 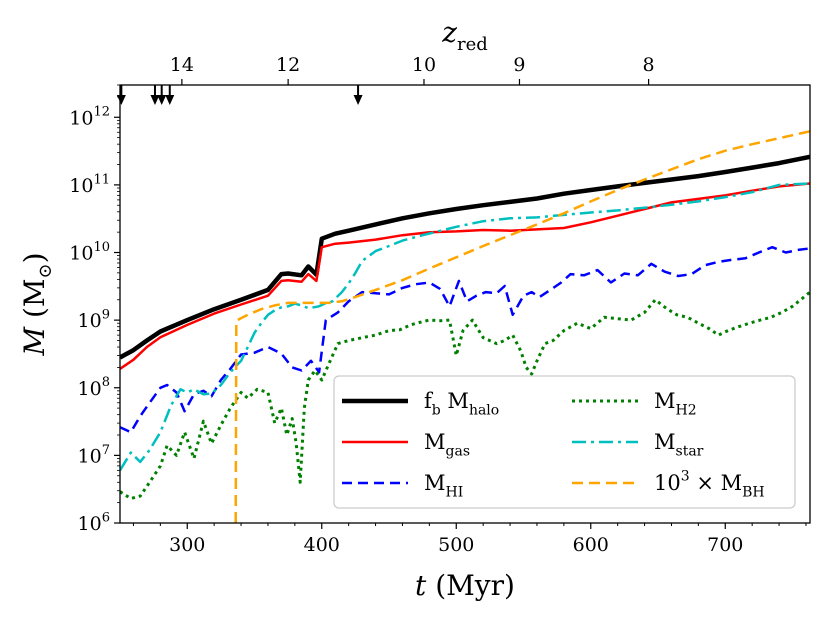 I want to click on x-tick-label: 400, so click(x=322, y=545).